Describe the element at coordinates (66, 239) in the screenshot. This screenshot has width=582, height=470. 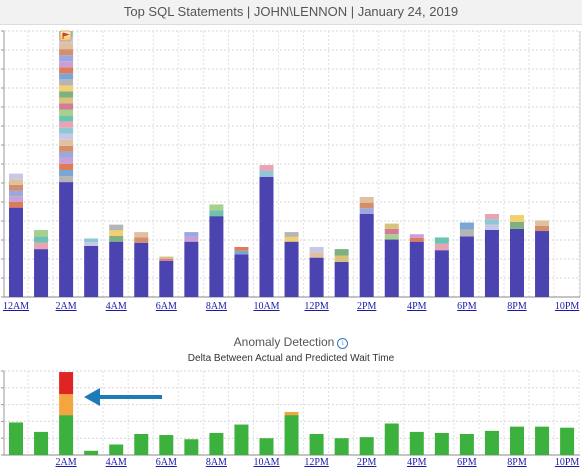
I see `main-bar-2AM` at that location.